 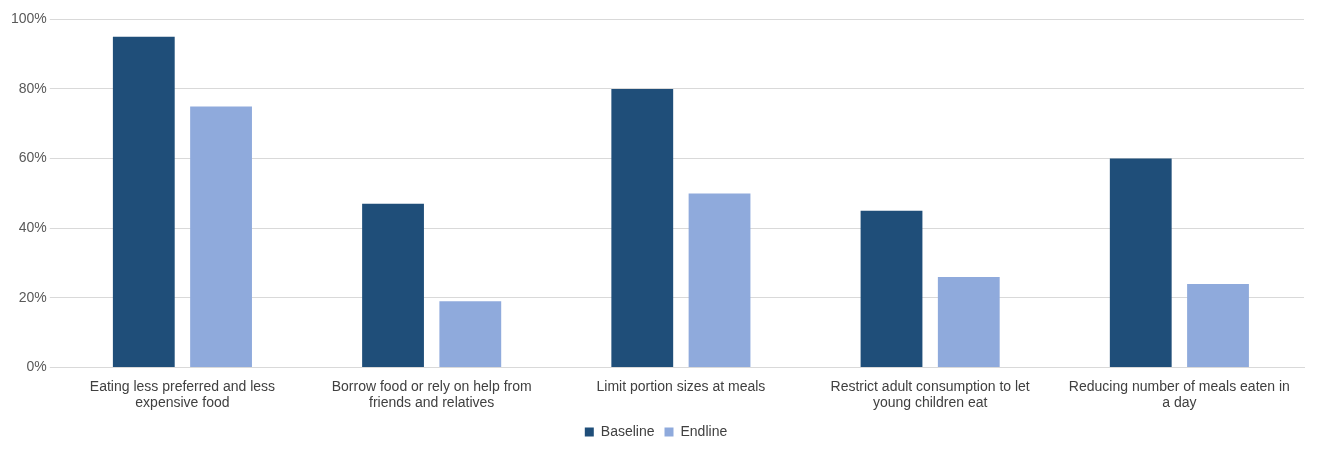 I want to click on x-tick-label: Restrict adult consumption to let young children eat, so click(x=930, y=394).